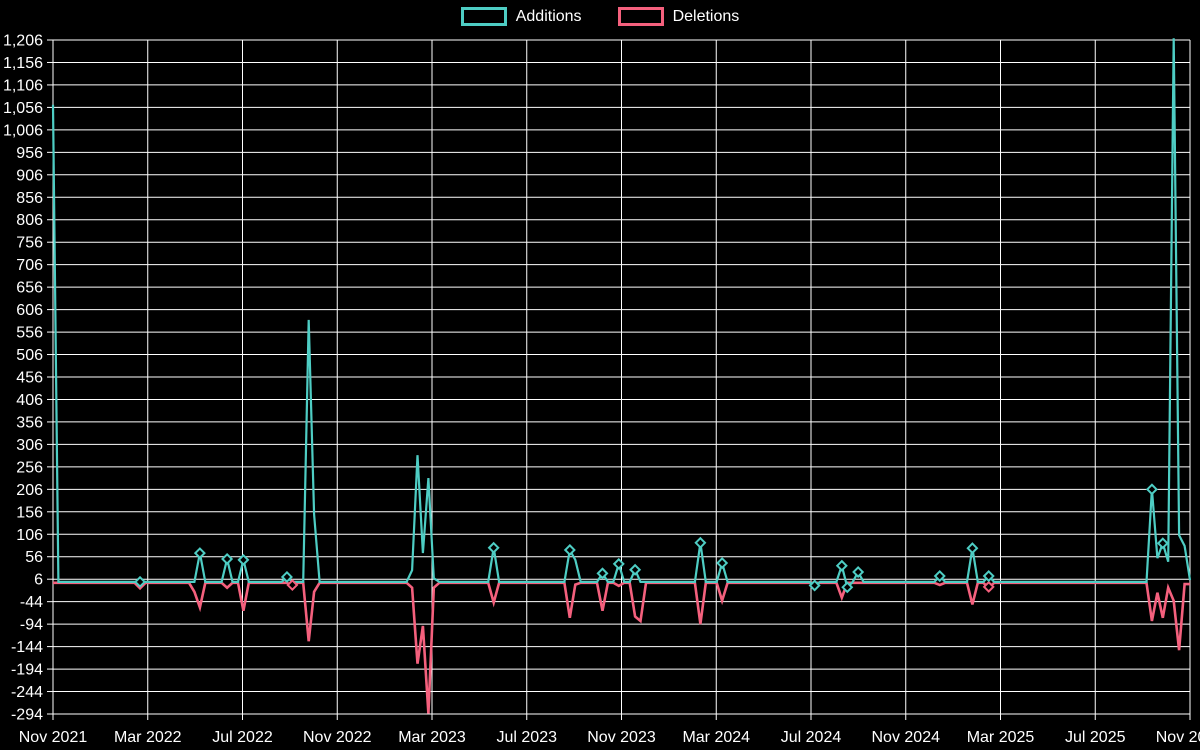 Image resolution: width=1200 pixels, height=750 pixels. I want to click on y-tick-label: 156, so click(29, 512).